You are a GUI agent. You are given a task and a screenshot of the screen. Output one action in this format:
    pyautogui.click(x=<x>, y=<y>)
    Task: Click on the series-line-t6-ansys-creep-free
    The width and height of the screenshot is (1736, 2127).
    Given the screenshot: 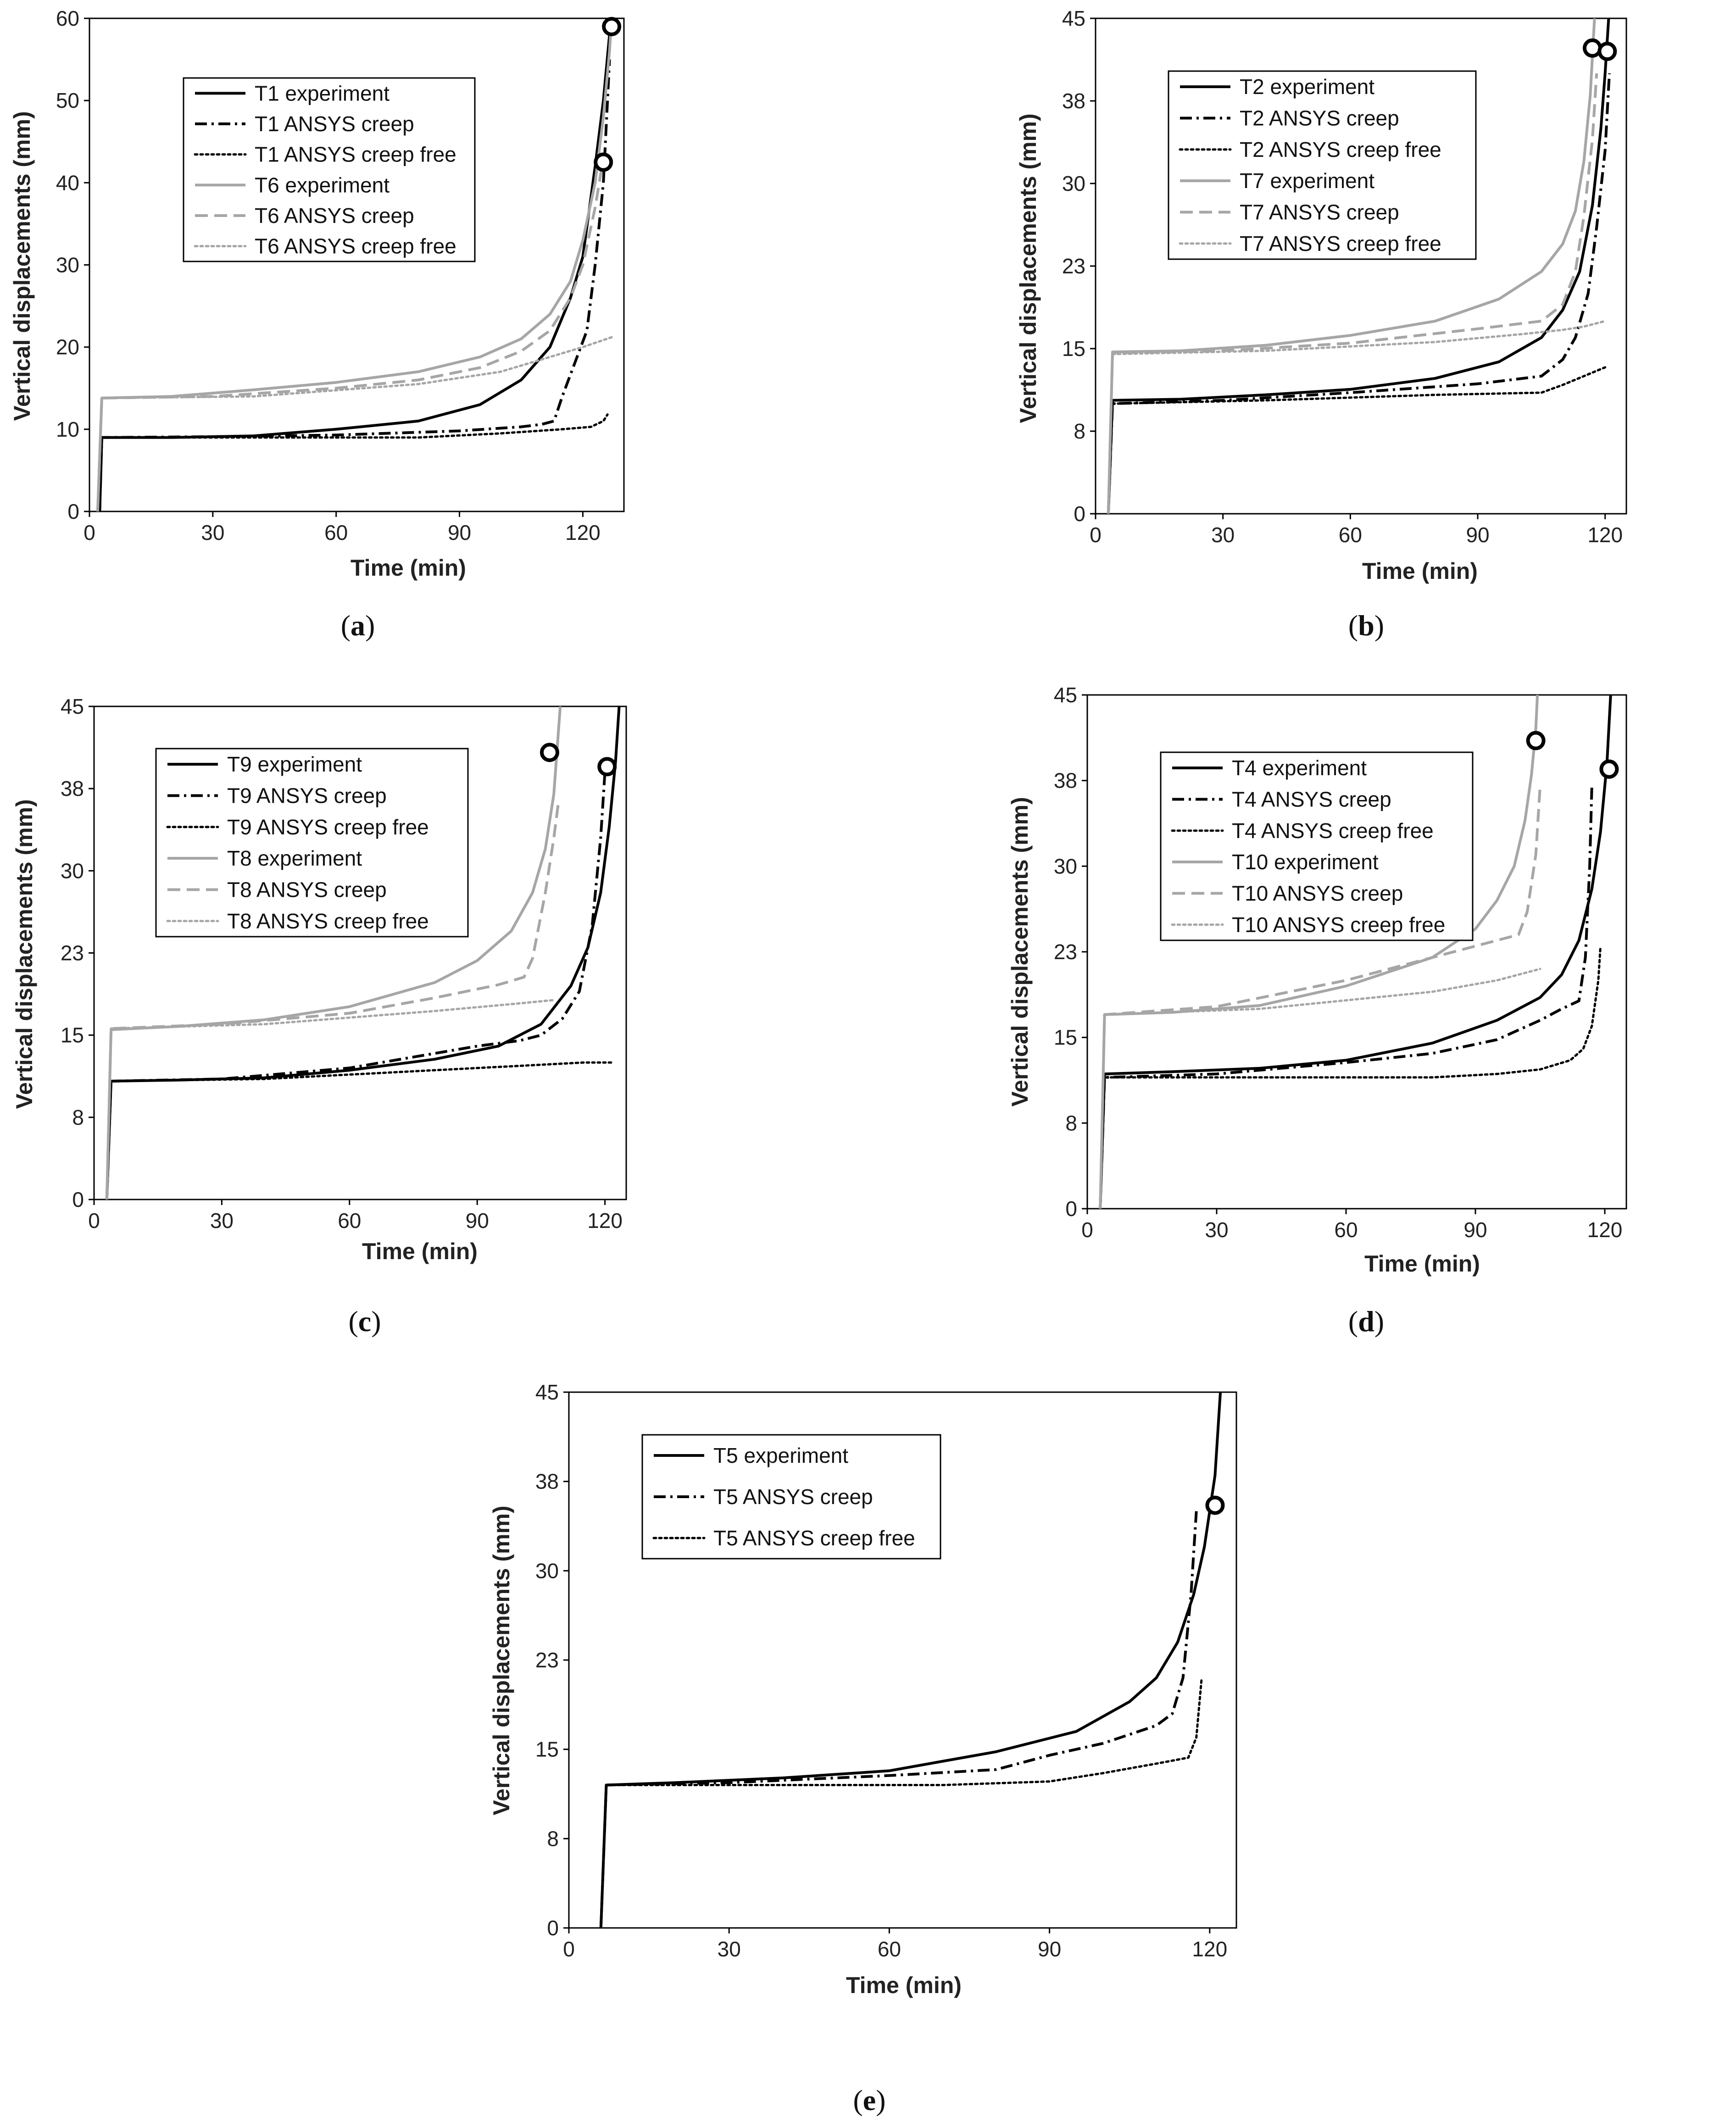 What is the action you would take?
    pyautogui.click(x=354, y=423)
    